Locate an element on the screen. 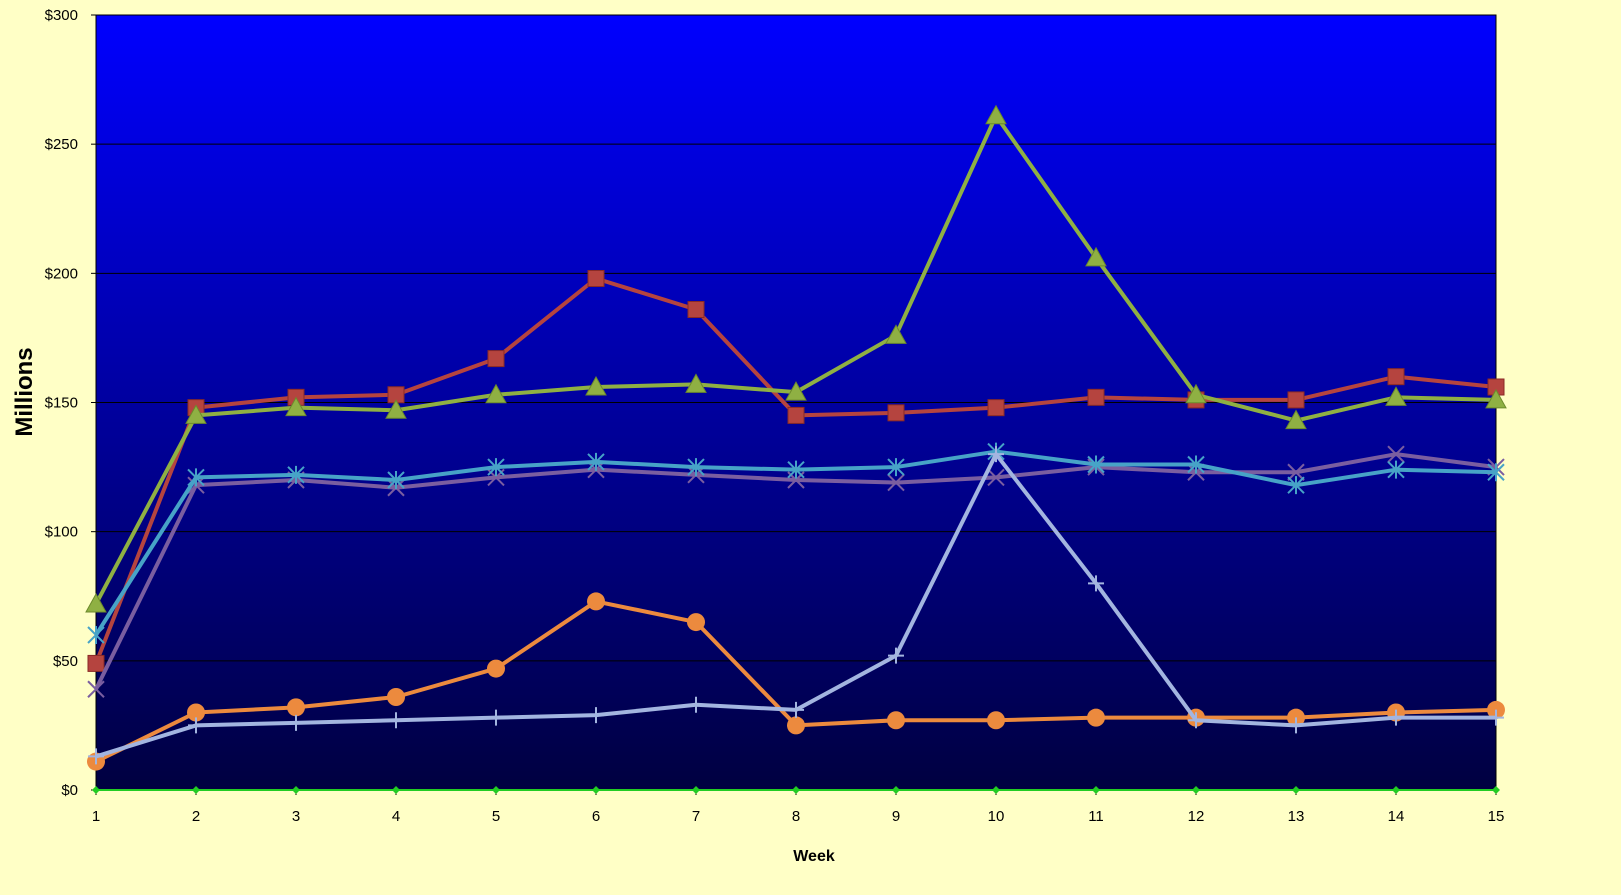  y-axis-title: Millions is located at coordinates (24, 391).